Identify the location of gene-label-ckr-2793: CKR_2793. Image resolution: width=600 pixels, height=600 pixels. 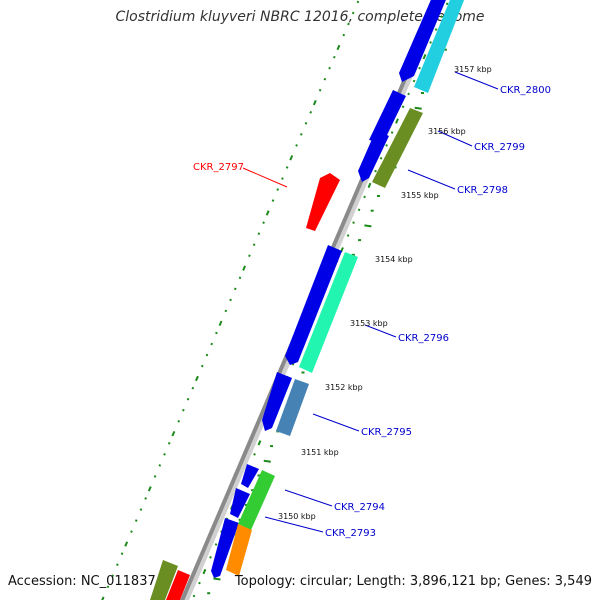
(350, 533).